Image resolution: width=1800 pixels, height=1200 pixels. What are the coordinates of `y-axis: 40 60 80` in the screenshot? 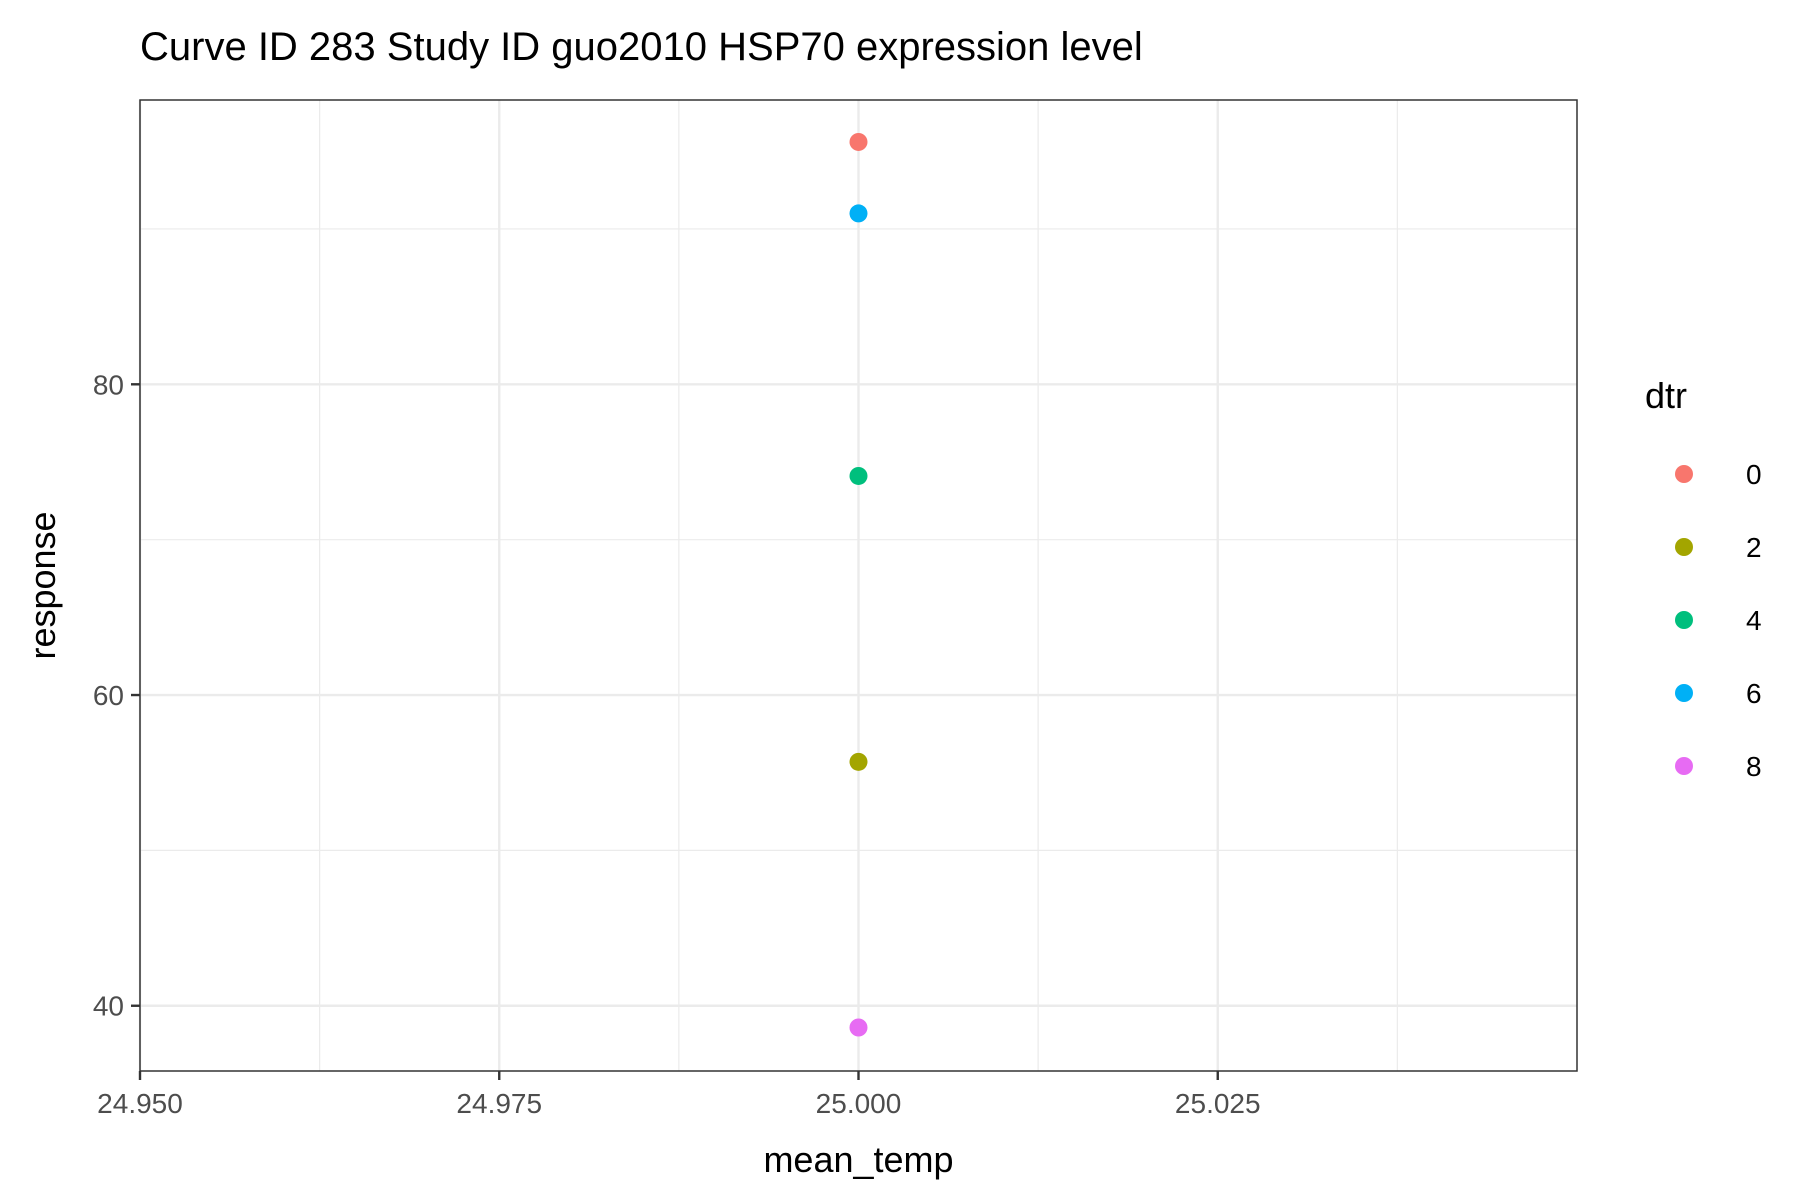 It's located at (116, 695).